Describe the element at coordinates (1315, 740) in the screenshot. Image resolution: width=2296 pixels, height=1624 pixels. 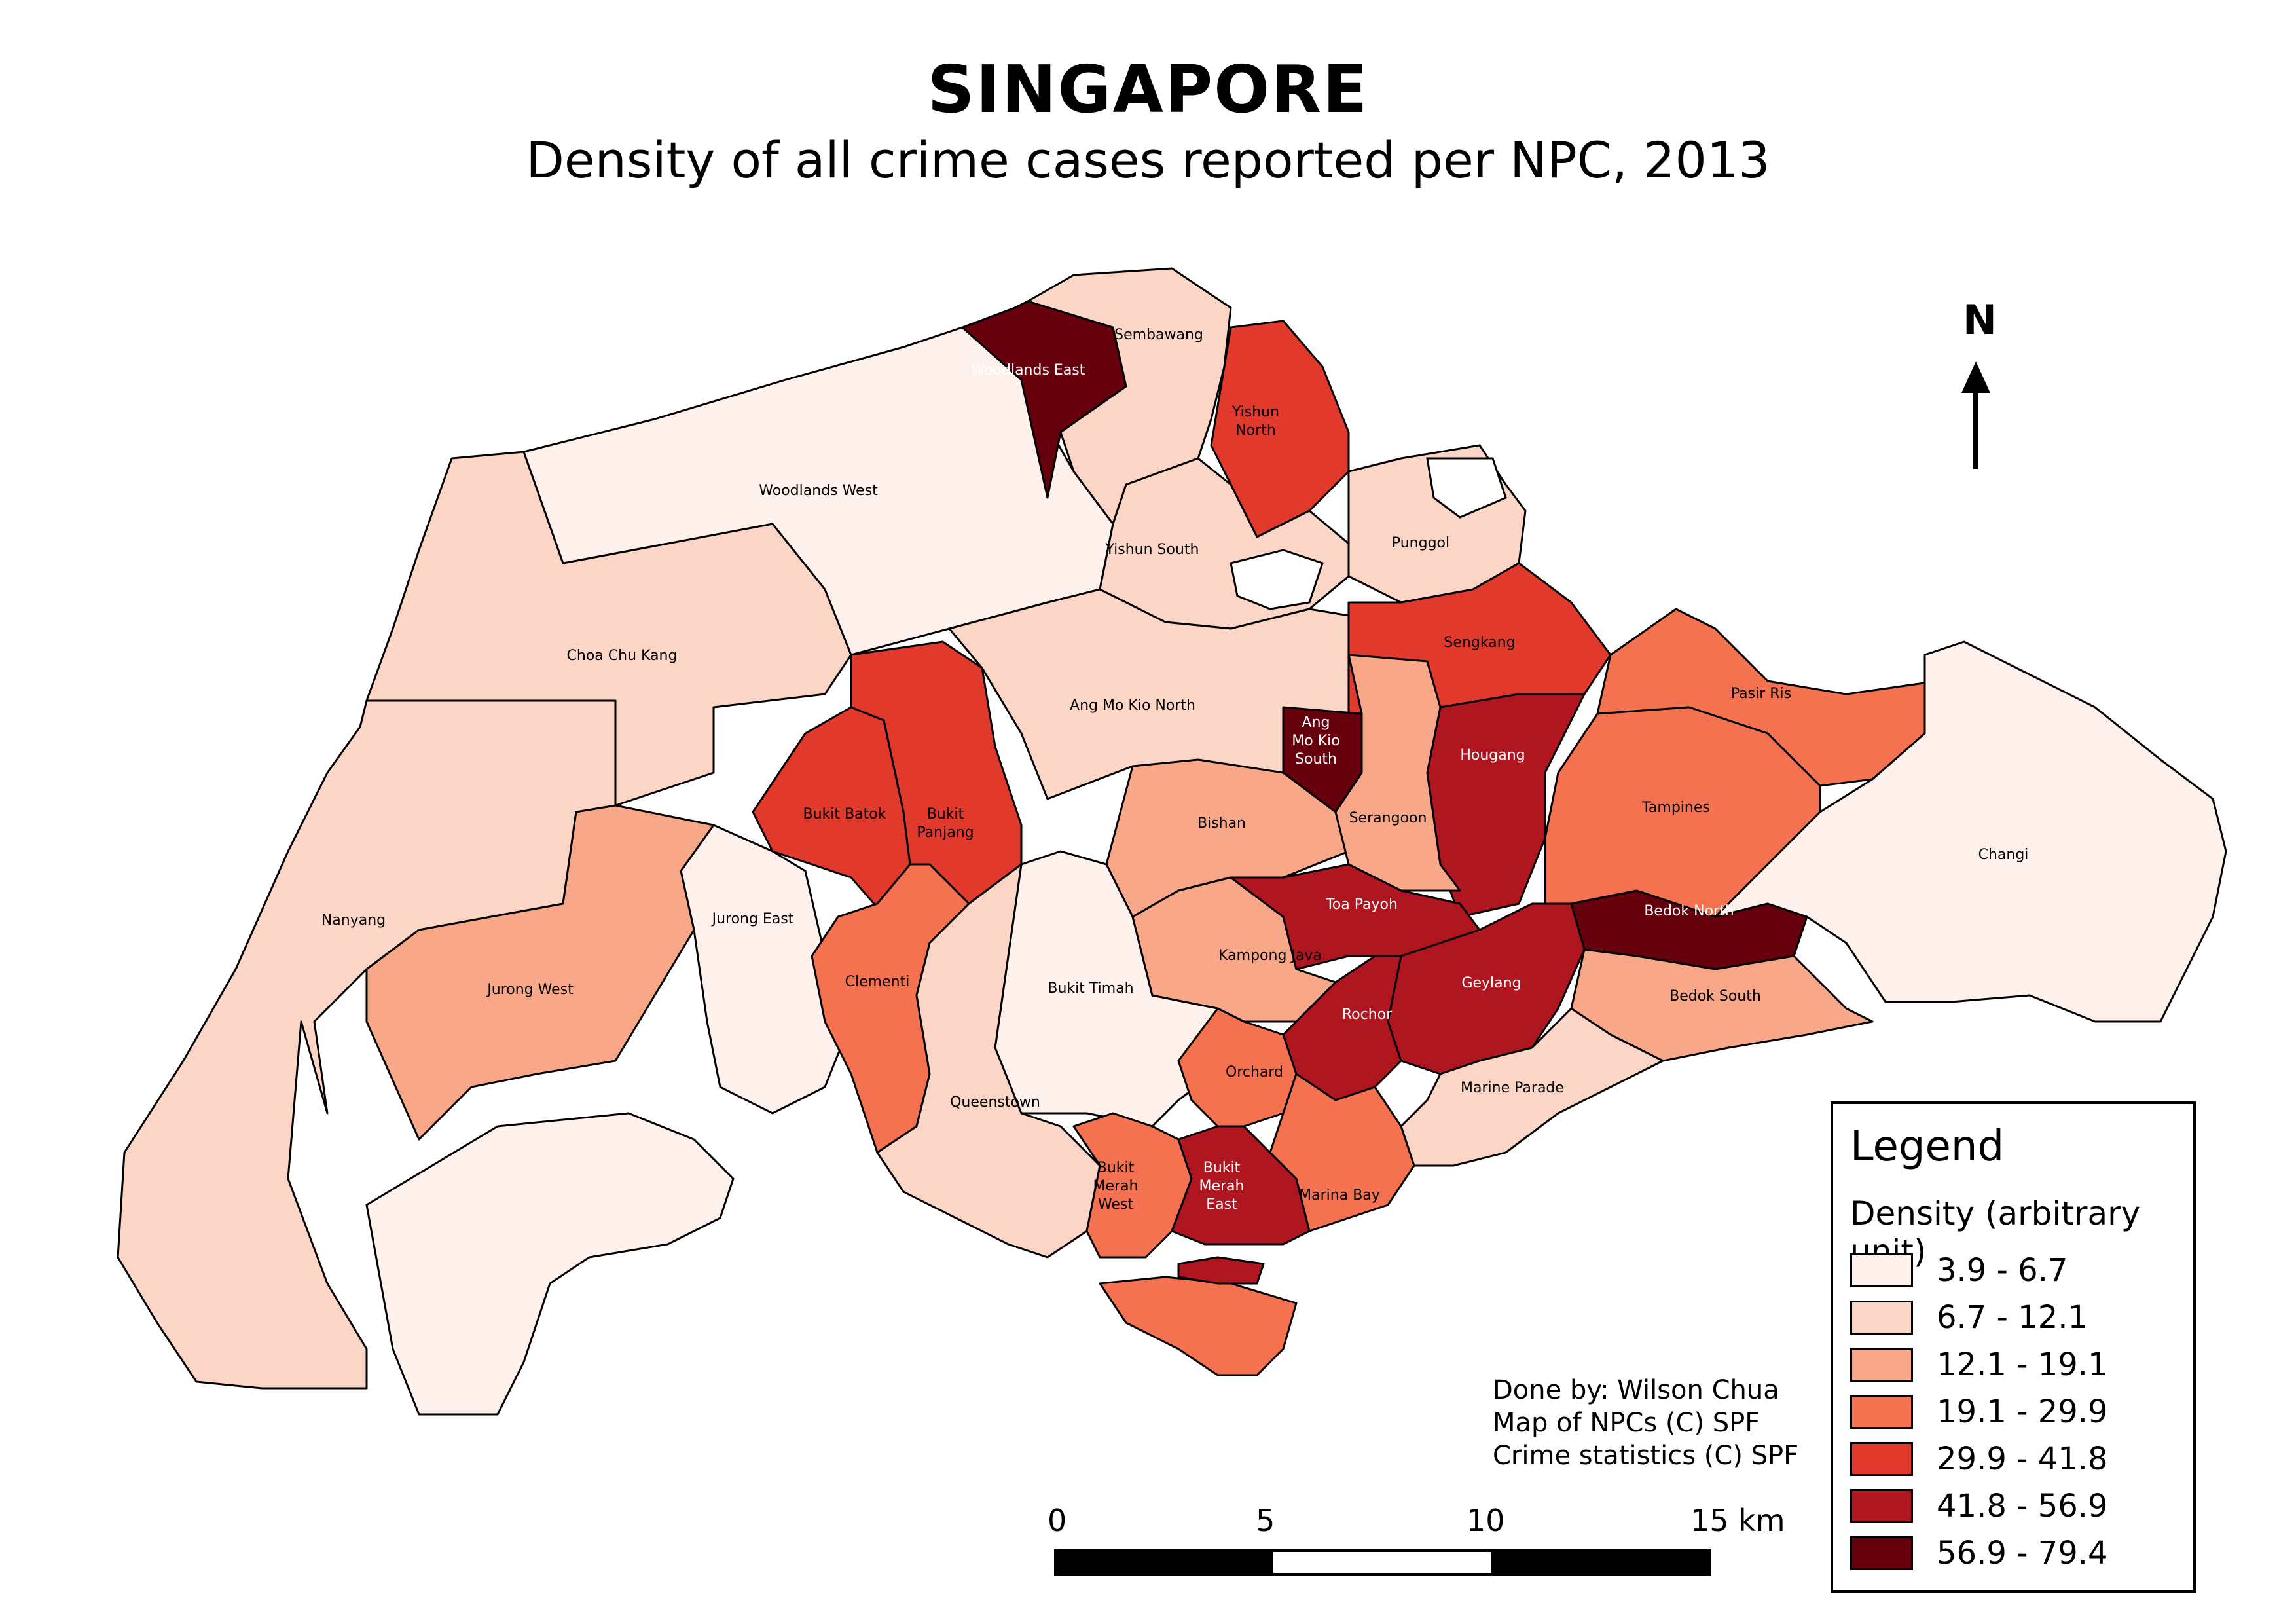
I see `region-label-ang-mo-kio-south: Ang Mo Kio South` at that location.